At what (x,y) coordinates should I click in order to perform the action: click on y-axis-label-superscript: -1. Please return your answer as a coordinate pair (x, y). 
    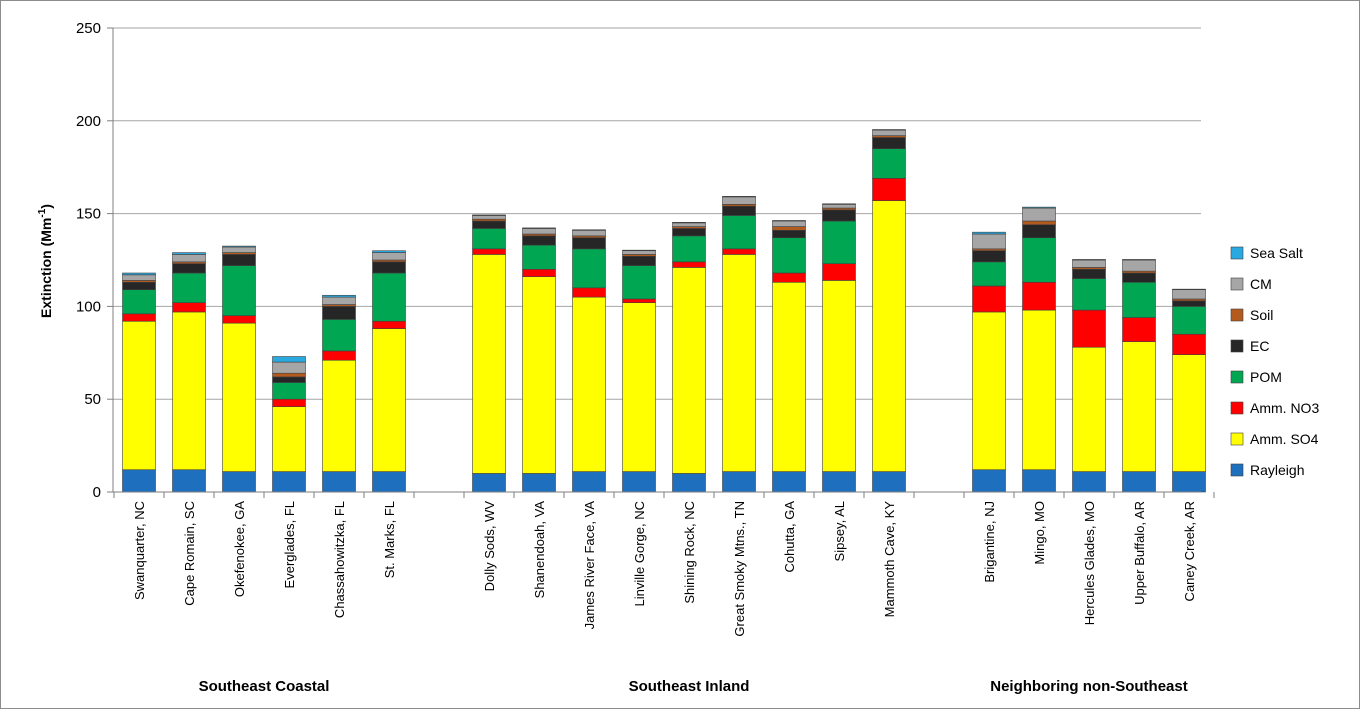
    Looking at the image, I should click on (42, 212).